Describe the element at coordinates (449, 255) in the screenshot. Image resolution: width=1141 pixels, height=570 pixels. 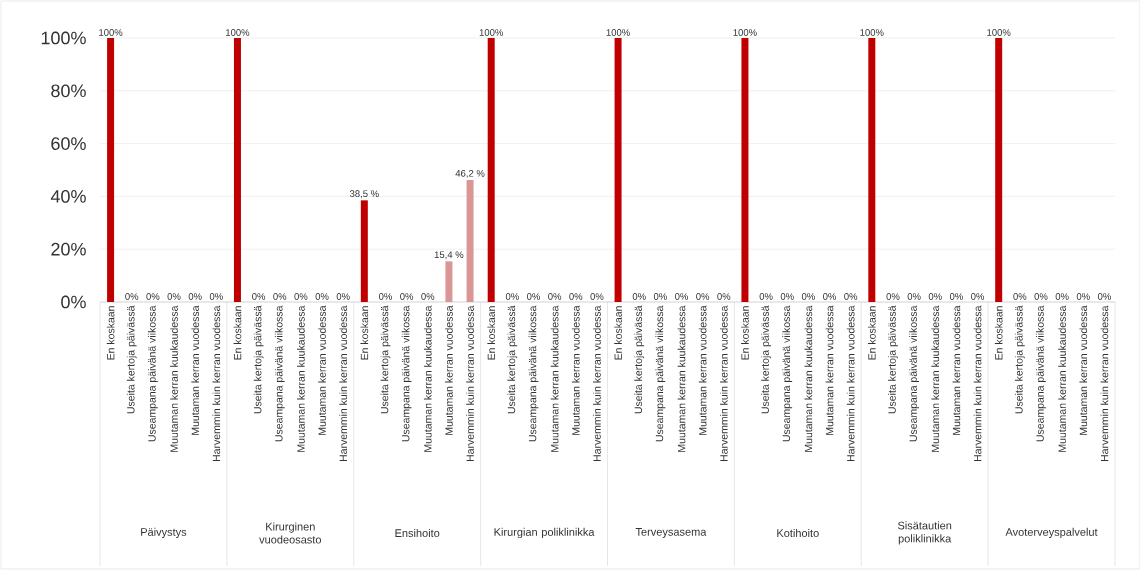
I see `data-label: 15,4 %` at that location.